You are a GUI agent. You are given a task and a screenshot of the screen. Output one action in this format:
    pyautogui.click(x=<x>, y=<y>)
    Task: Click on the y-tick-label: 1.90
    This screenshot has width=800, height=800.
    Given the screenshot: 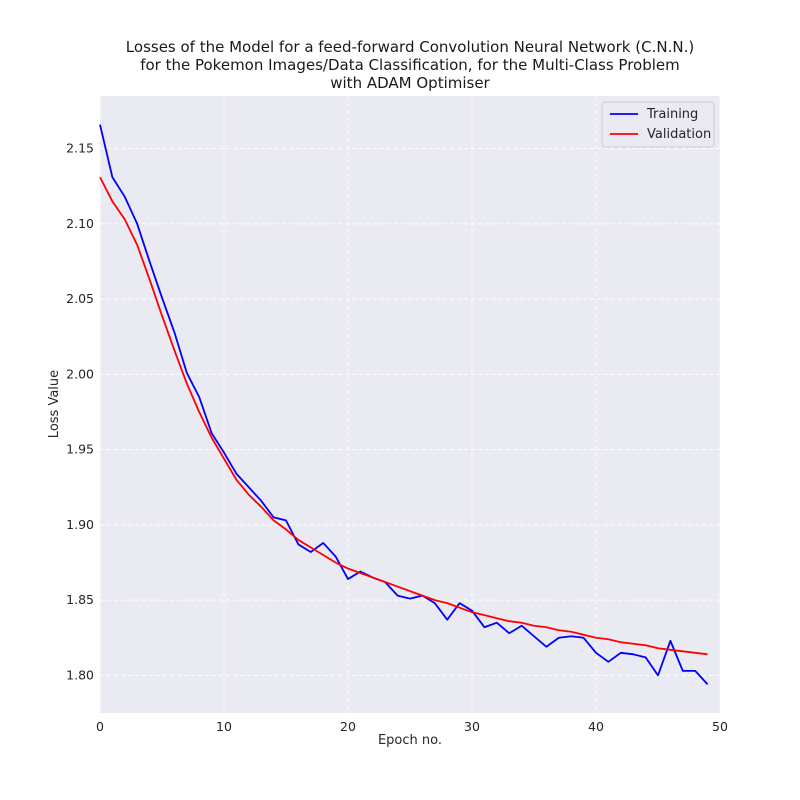 What is the action you would take?
    pyautogui.click(x=80, y=524)
    